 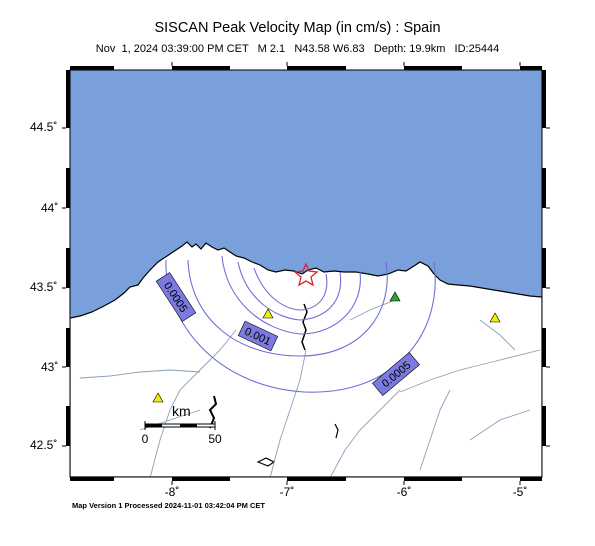 What do you see at coordinates (404, 492) in the screenshot?
I see `lon-label-6: -6˚` at bounding box center [404, 492].